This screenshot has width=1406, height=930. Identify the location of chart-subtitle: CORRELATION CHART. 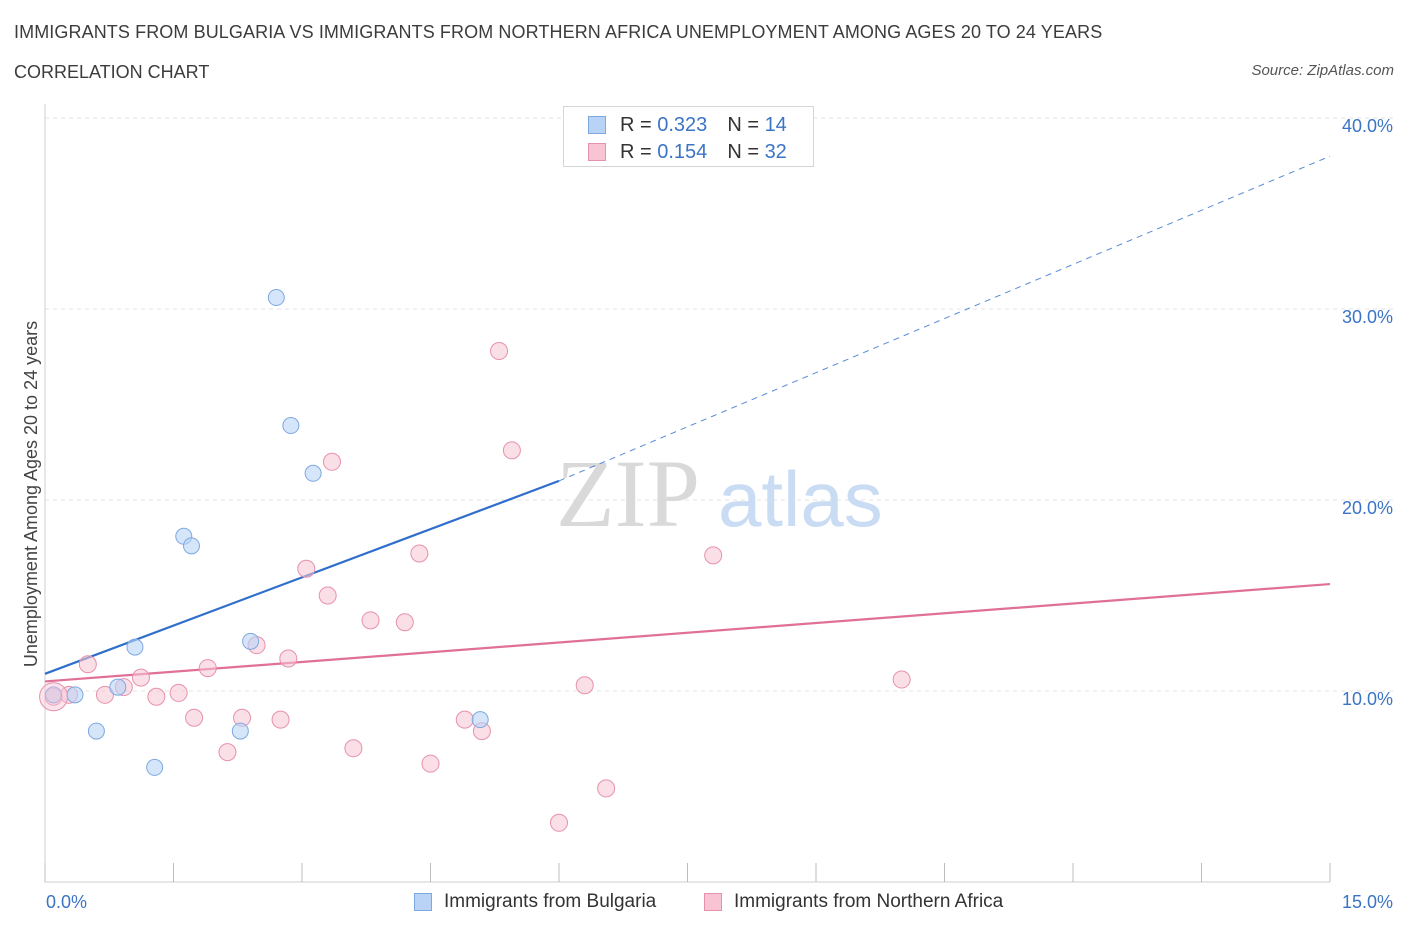
(112, 72).